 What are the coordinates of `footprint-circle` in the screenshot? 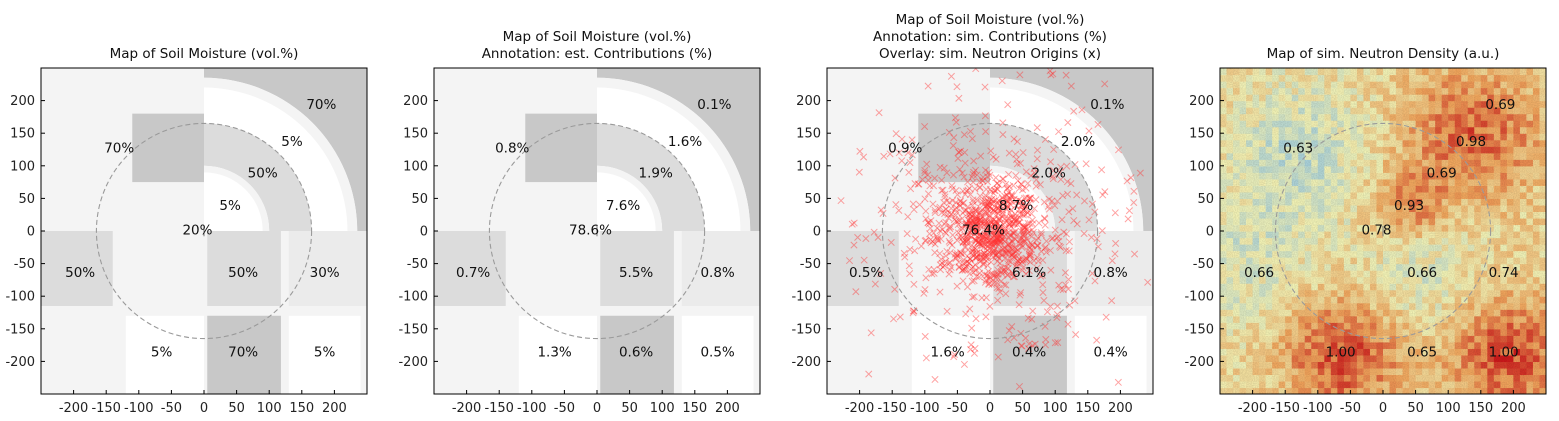 It's located at (204, 231).